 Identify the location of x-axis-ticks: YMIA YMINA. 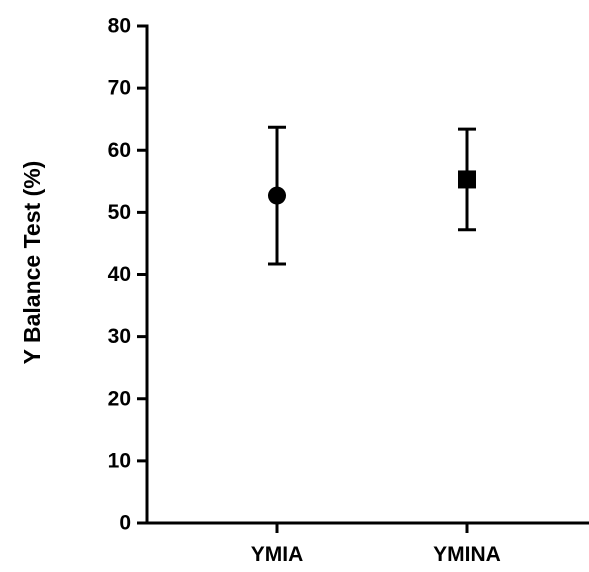
(376, 544).